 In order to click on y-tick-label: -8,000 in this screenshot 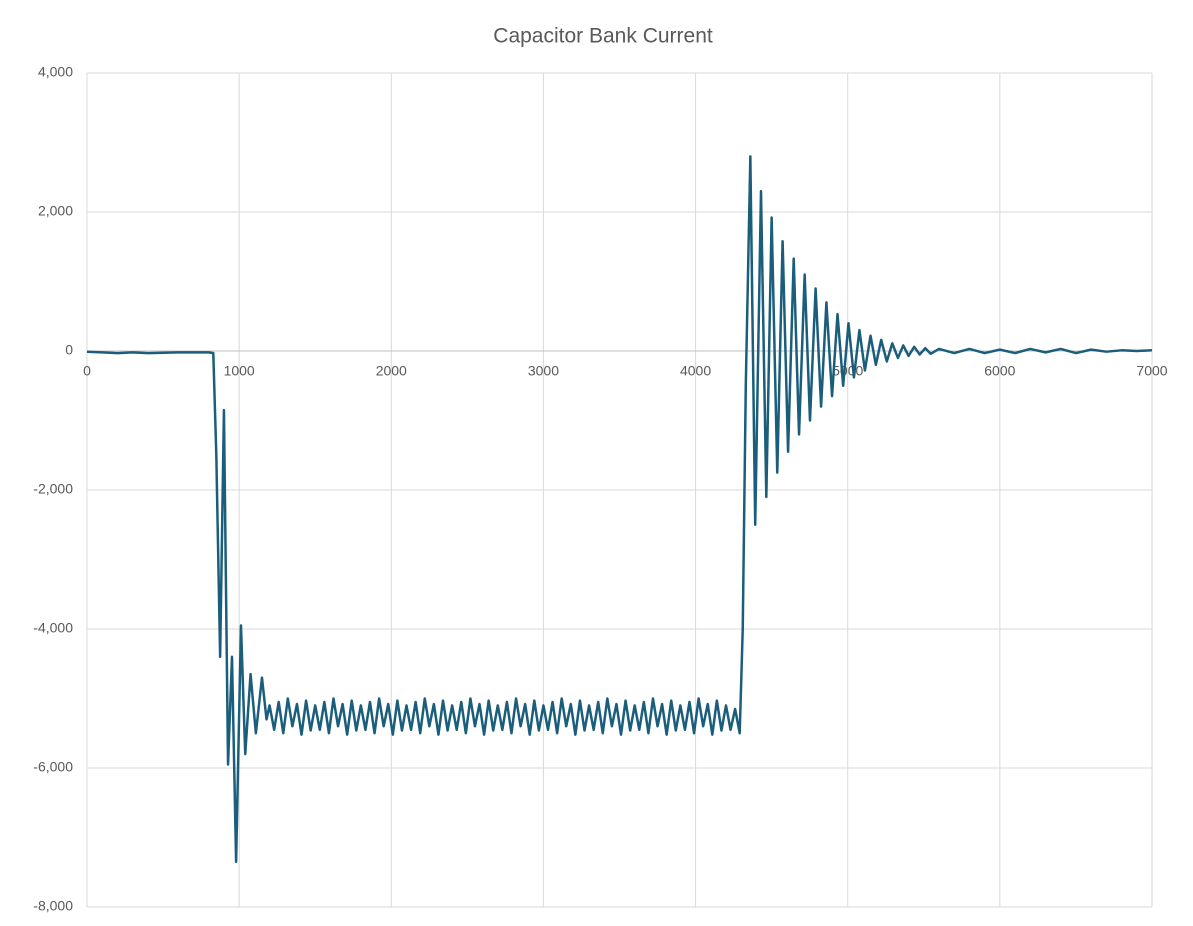, I will do `click(53, 906)`.